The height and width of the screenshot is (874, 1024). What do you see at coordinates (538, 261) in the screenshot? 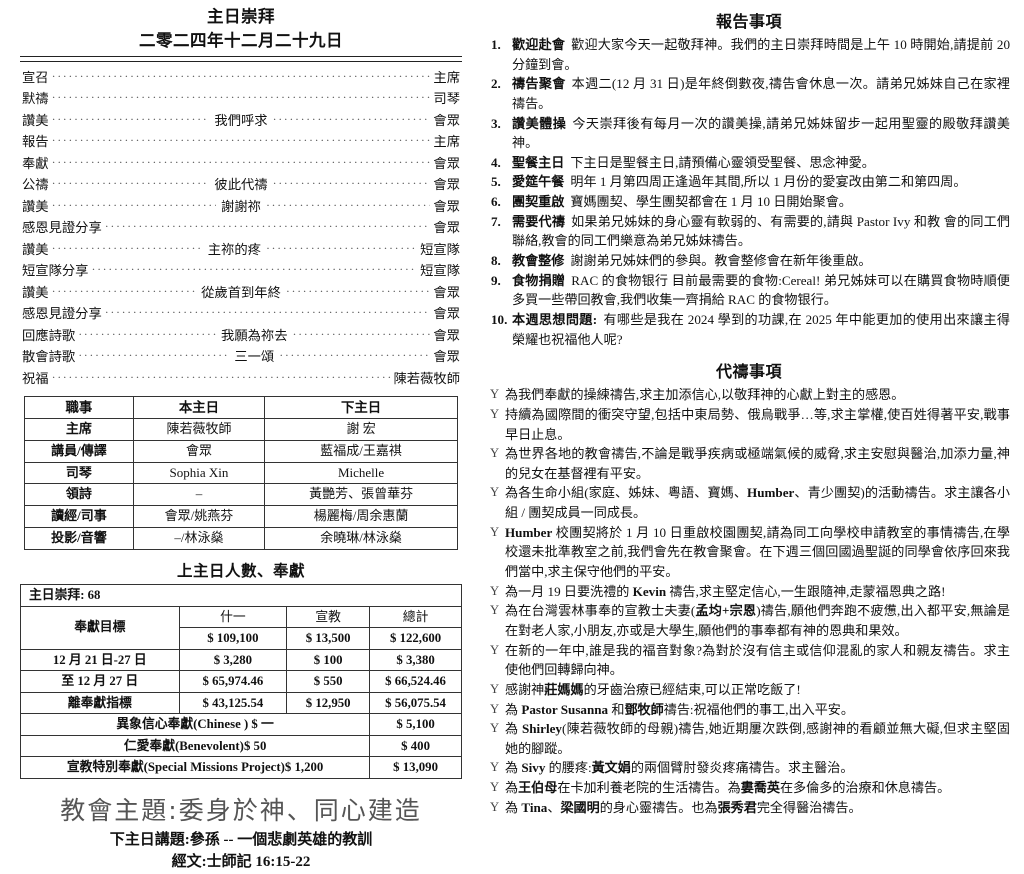
I see `announcement-heading: 教會整修` at bounding box center [538, 261].